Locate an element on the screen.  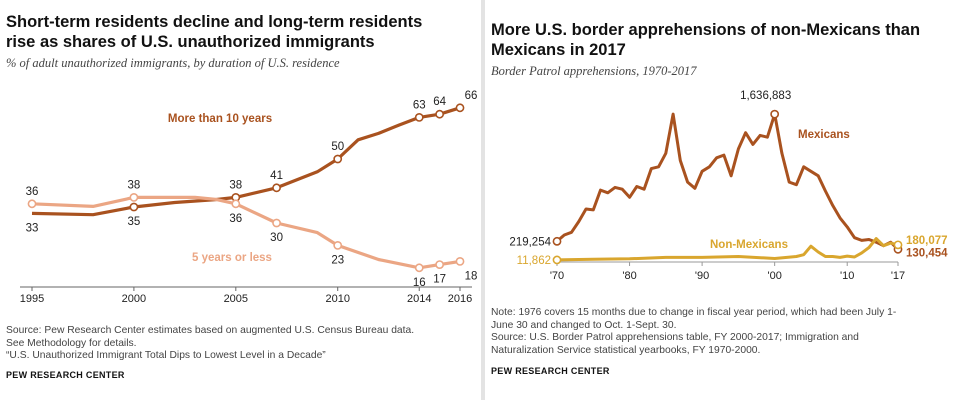
right-credit: PEW RESEARCH CENTER is located at coordinates (550, 371).